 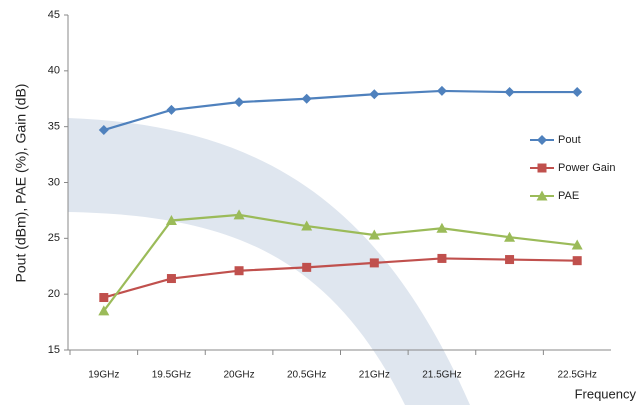 I want to click on y-tick-label: 45, so click(x=54, y=15).